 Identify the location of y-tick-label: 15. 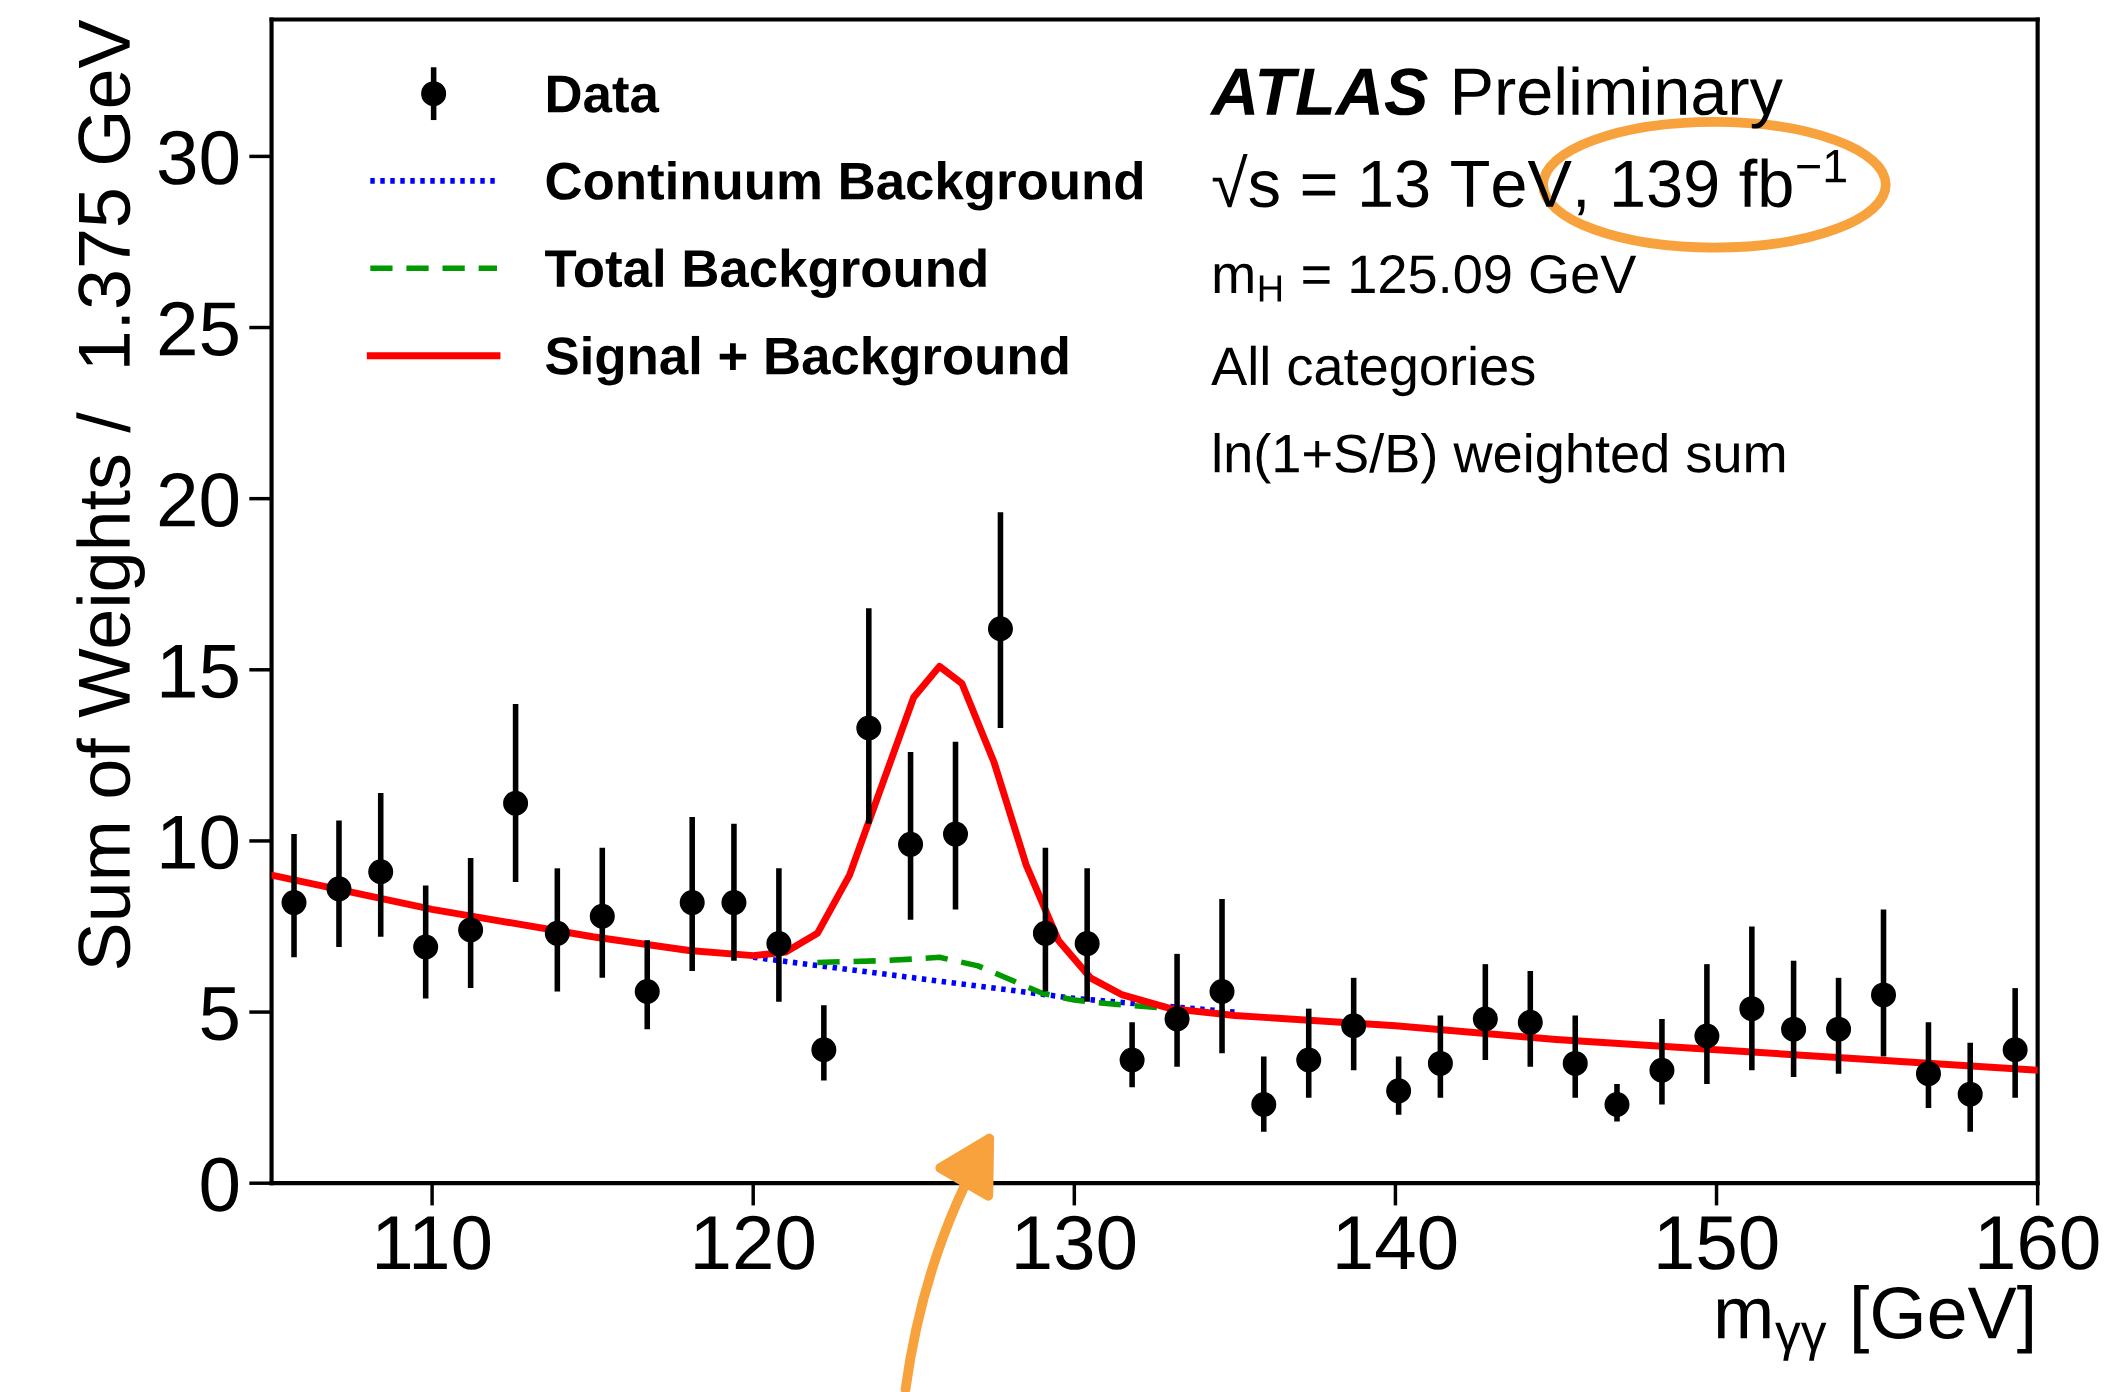
(199, 671).